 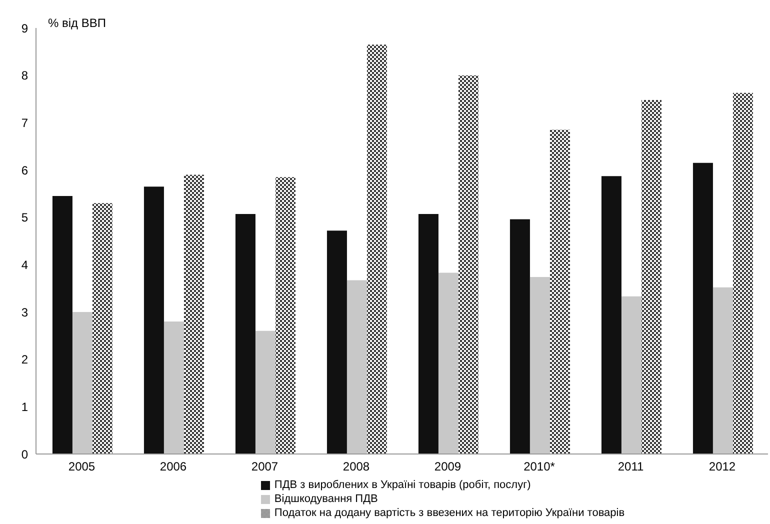 I want to click on x-tick-label: 2005, so click(x=82, y=467).